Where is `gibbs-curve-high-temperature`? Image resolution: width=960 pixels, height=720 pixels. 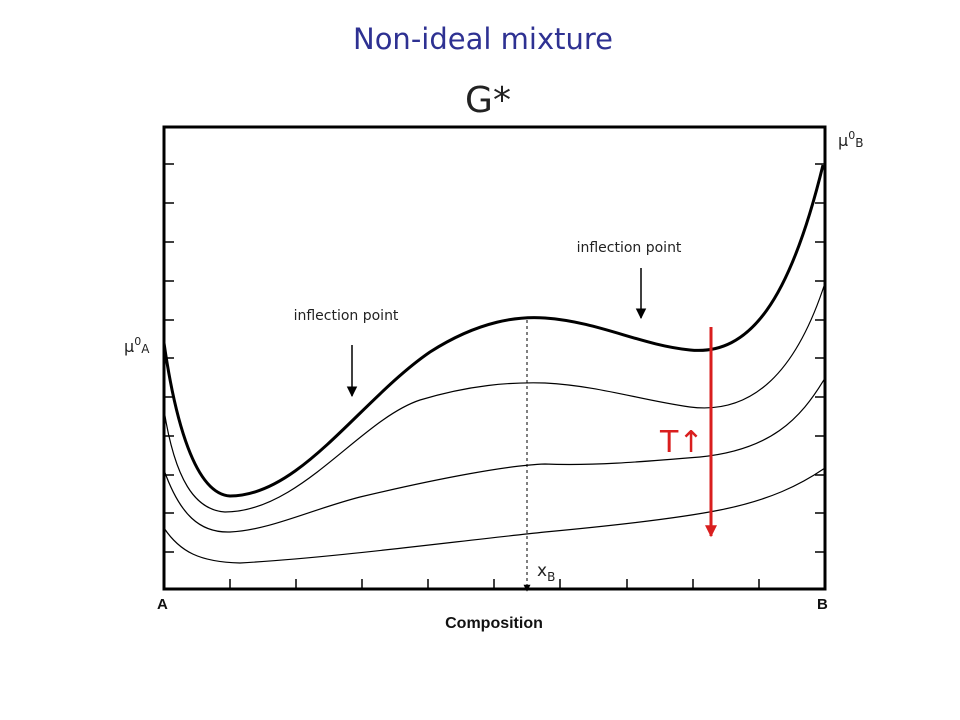
gibbs-curve-high-temperature is located at coordinates (494, 515).